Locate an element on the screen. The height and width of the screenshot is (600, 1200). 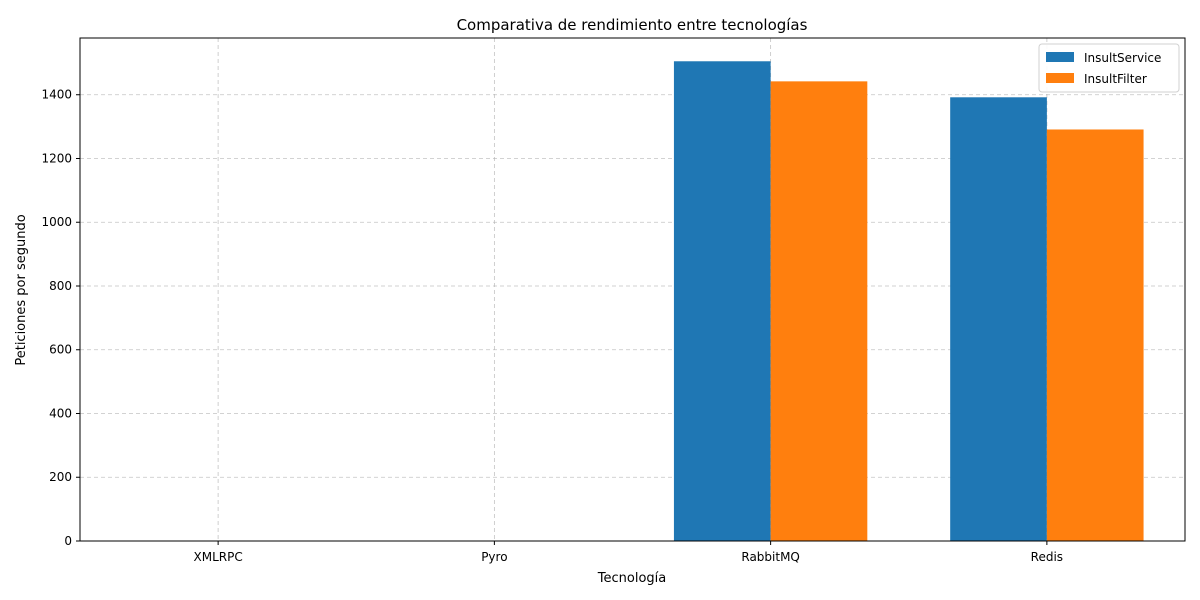
y-tick-label: 1000 is located at coordinates (56, 222).